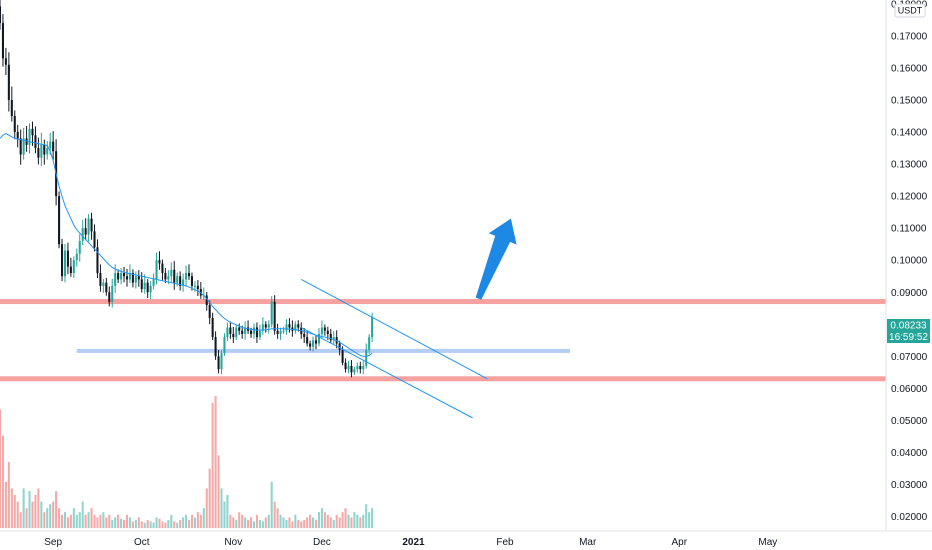 The width and height of the screenshot is (932, 550). What do you see at coordinates (909, 36) in the screenshot?
I see `price-tick-label: 0.17000` at bounding box center [909, 36].